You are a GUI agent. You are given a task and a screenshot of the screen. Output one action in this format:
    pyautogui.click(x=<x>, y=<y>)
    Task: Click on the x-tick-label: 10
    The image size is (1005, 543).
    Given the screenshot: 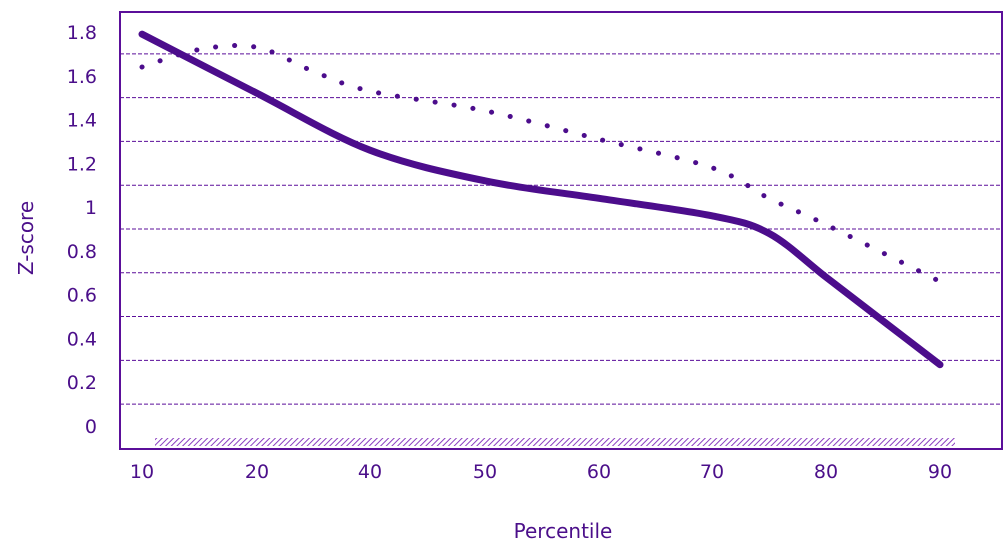 What is the action you would take?
    pyautogui.click(x=142, y=472)
    